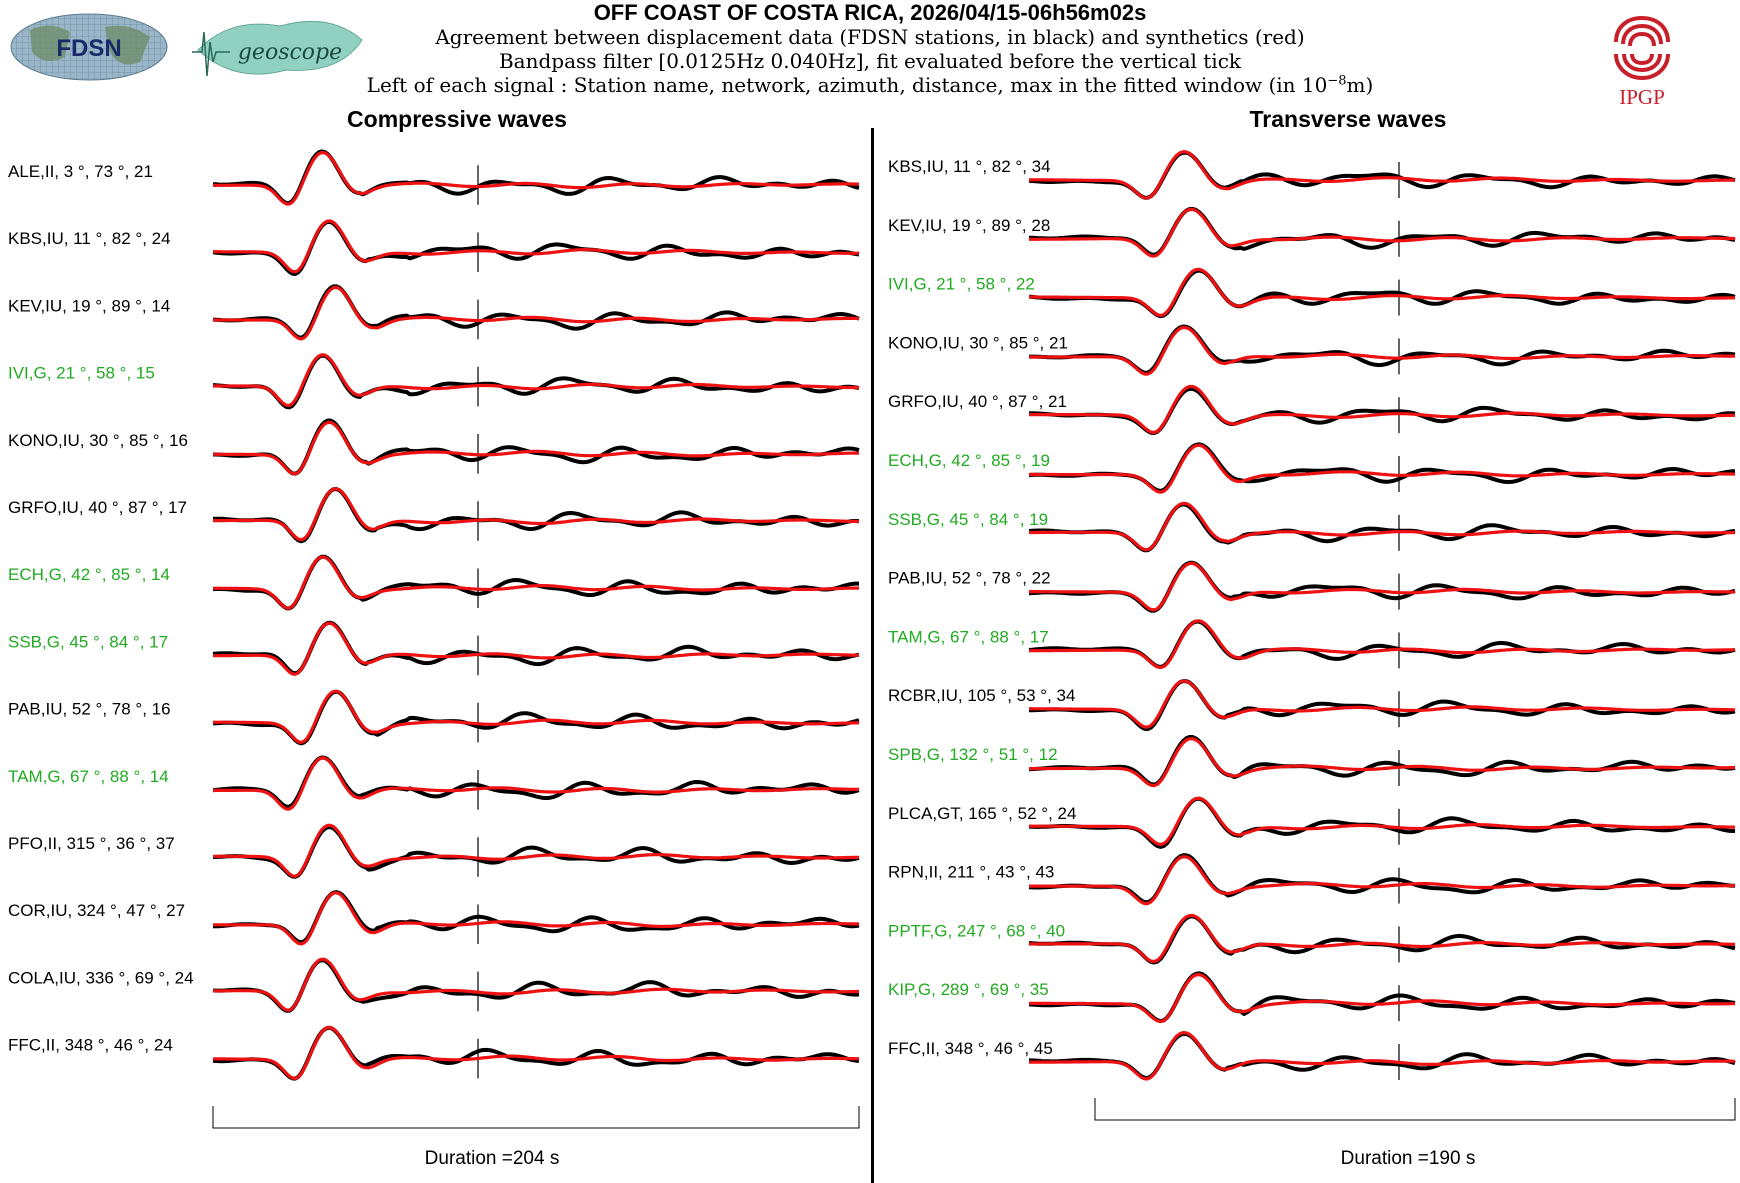  Describe the element at coordinates (91, 843) in the screenshot. I see `station-label: PFO,II, 315 °, 36 °, 37` at that location.